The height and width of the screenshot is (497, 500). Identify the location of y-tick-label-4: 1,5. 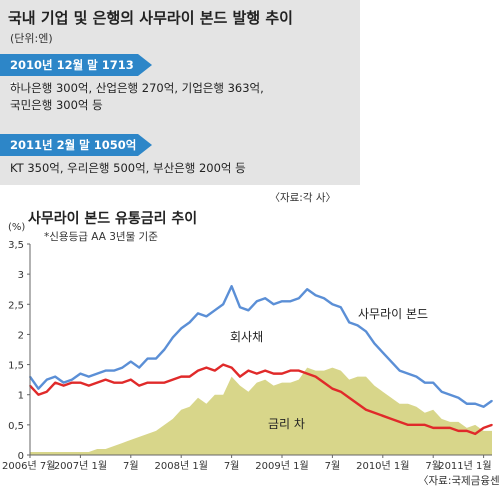
(16, 366).